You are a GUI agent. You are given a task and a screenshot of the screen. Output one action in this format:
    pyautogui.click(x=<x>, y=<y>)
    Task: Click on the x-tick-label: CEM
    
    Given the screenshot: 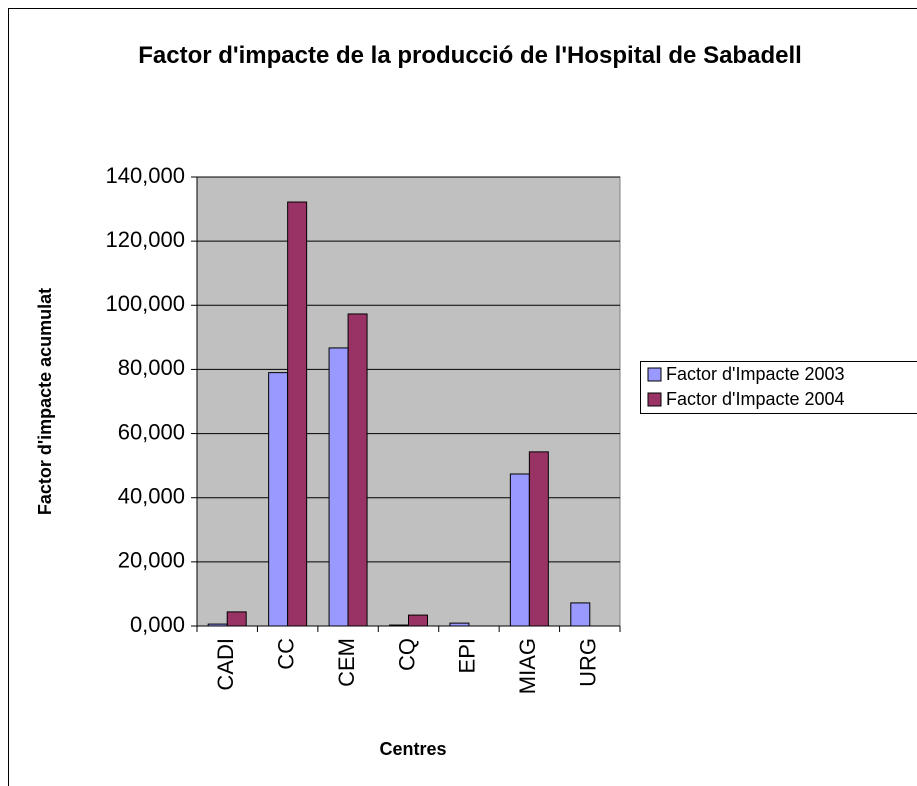 What is the action you would take?
    pyautogui.click(x=346, y=662)
    